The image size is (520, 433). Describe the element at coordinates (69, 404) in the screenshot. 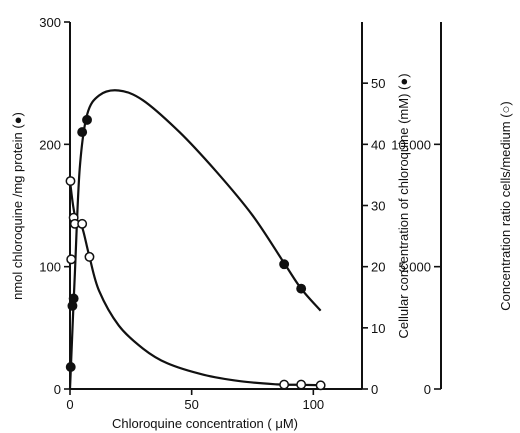

I see `x-tick-label: 0` at that location.